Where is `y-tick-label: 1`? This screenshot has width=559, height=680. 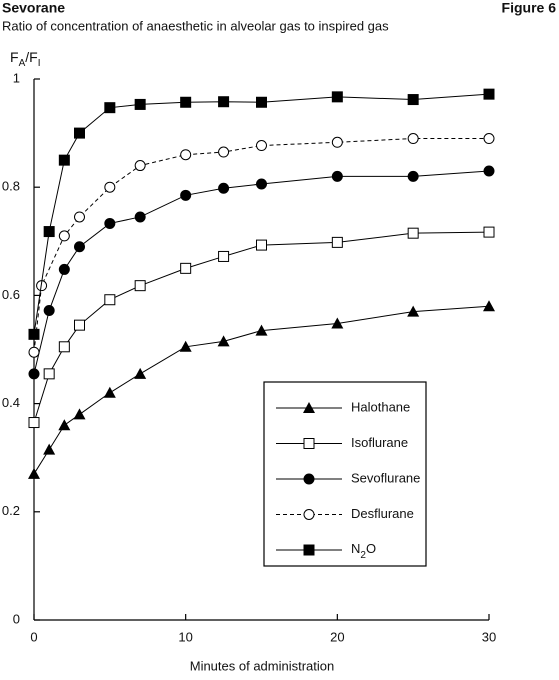
y-tick-label: 1 is located at coordinates (16, 77).